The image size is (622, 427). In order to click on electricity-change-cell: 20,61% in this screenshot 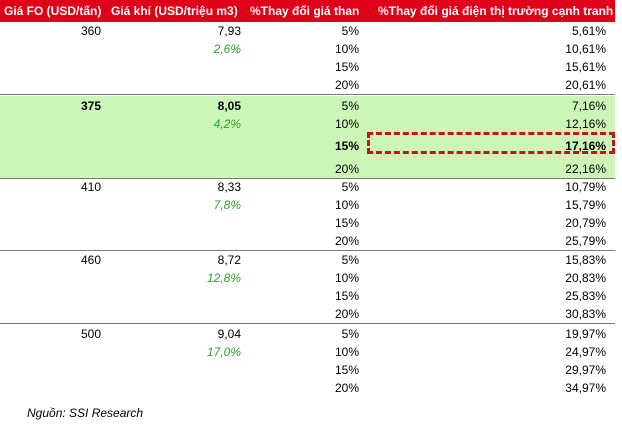, I will do `click(585, 85)`.